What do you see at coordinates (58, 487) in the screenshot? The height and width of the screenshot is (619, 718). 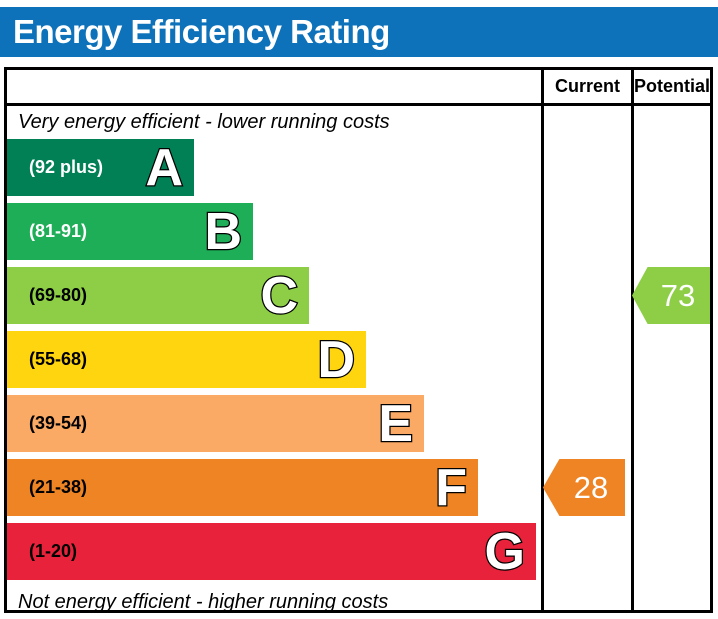 I see `band-range-label: (21-38)` at bounding box center [58, 487].